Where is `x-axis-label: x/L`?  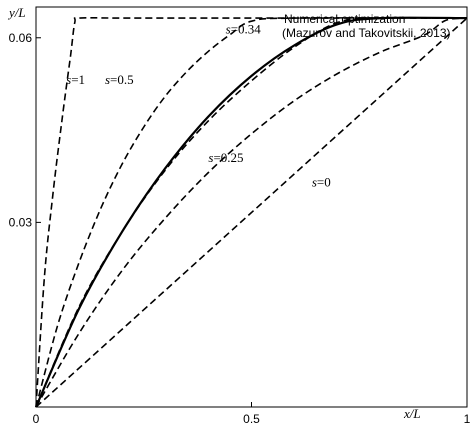 x-axis-label: x/L is located at coordinates (412, 413).